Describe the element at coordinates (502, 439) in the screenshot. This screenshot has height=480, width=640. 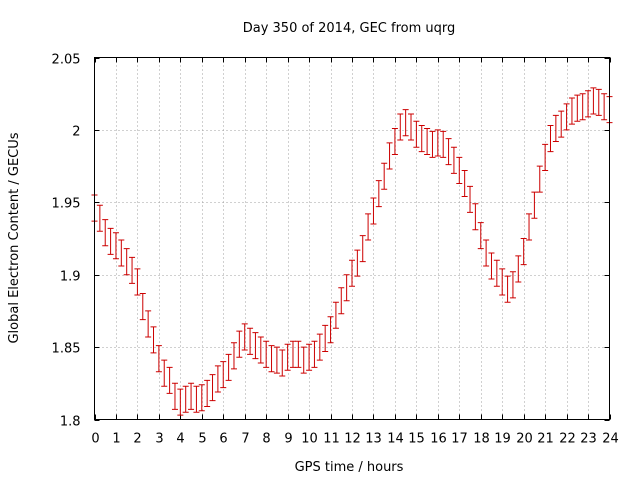
I see `x-tick-label: 19` at that location.